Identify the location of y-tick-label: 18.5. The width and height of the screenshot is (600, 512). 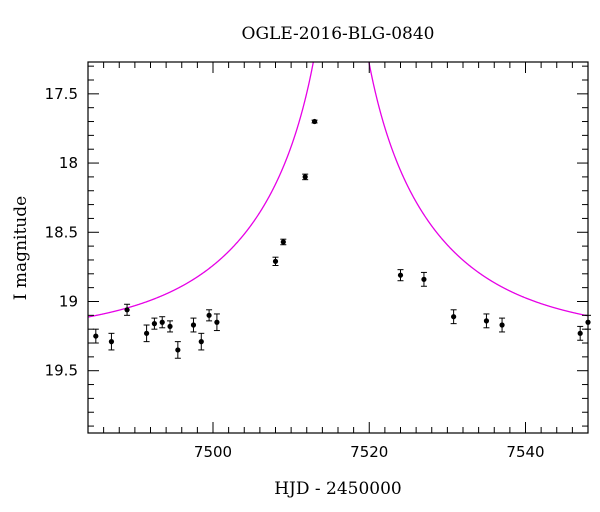
(61, 232).